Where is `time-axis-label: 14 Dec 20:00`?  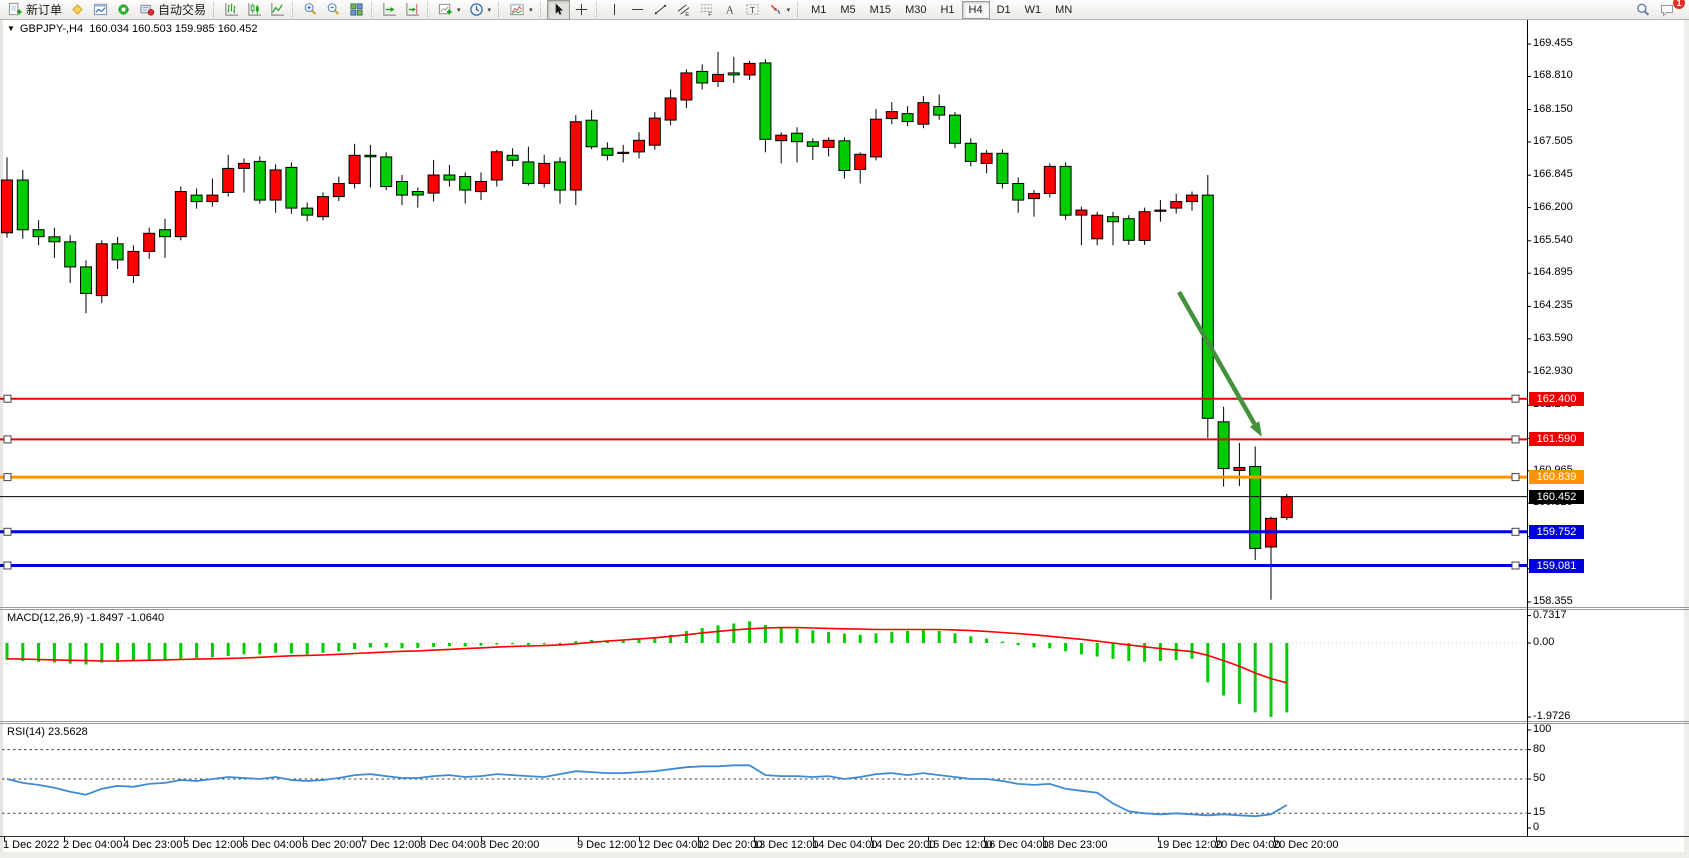
time-axis-label: 14 Dec 20:00 is located at coordinates (903, 845).